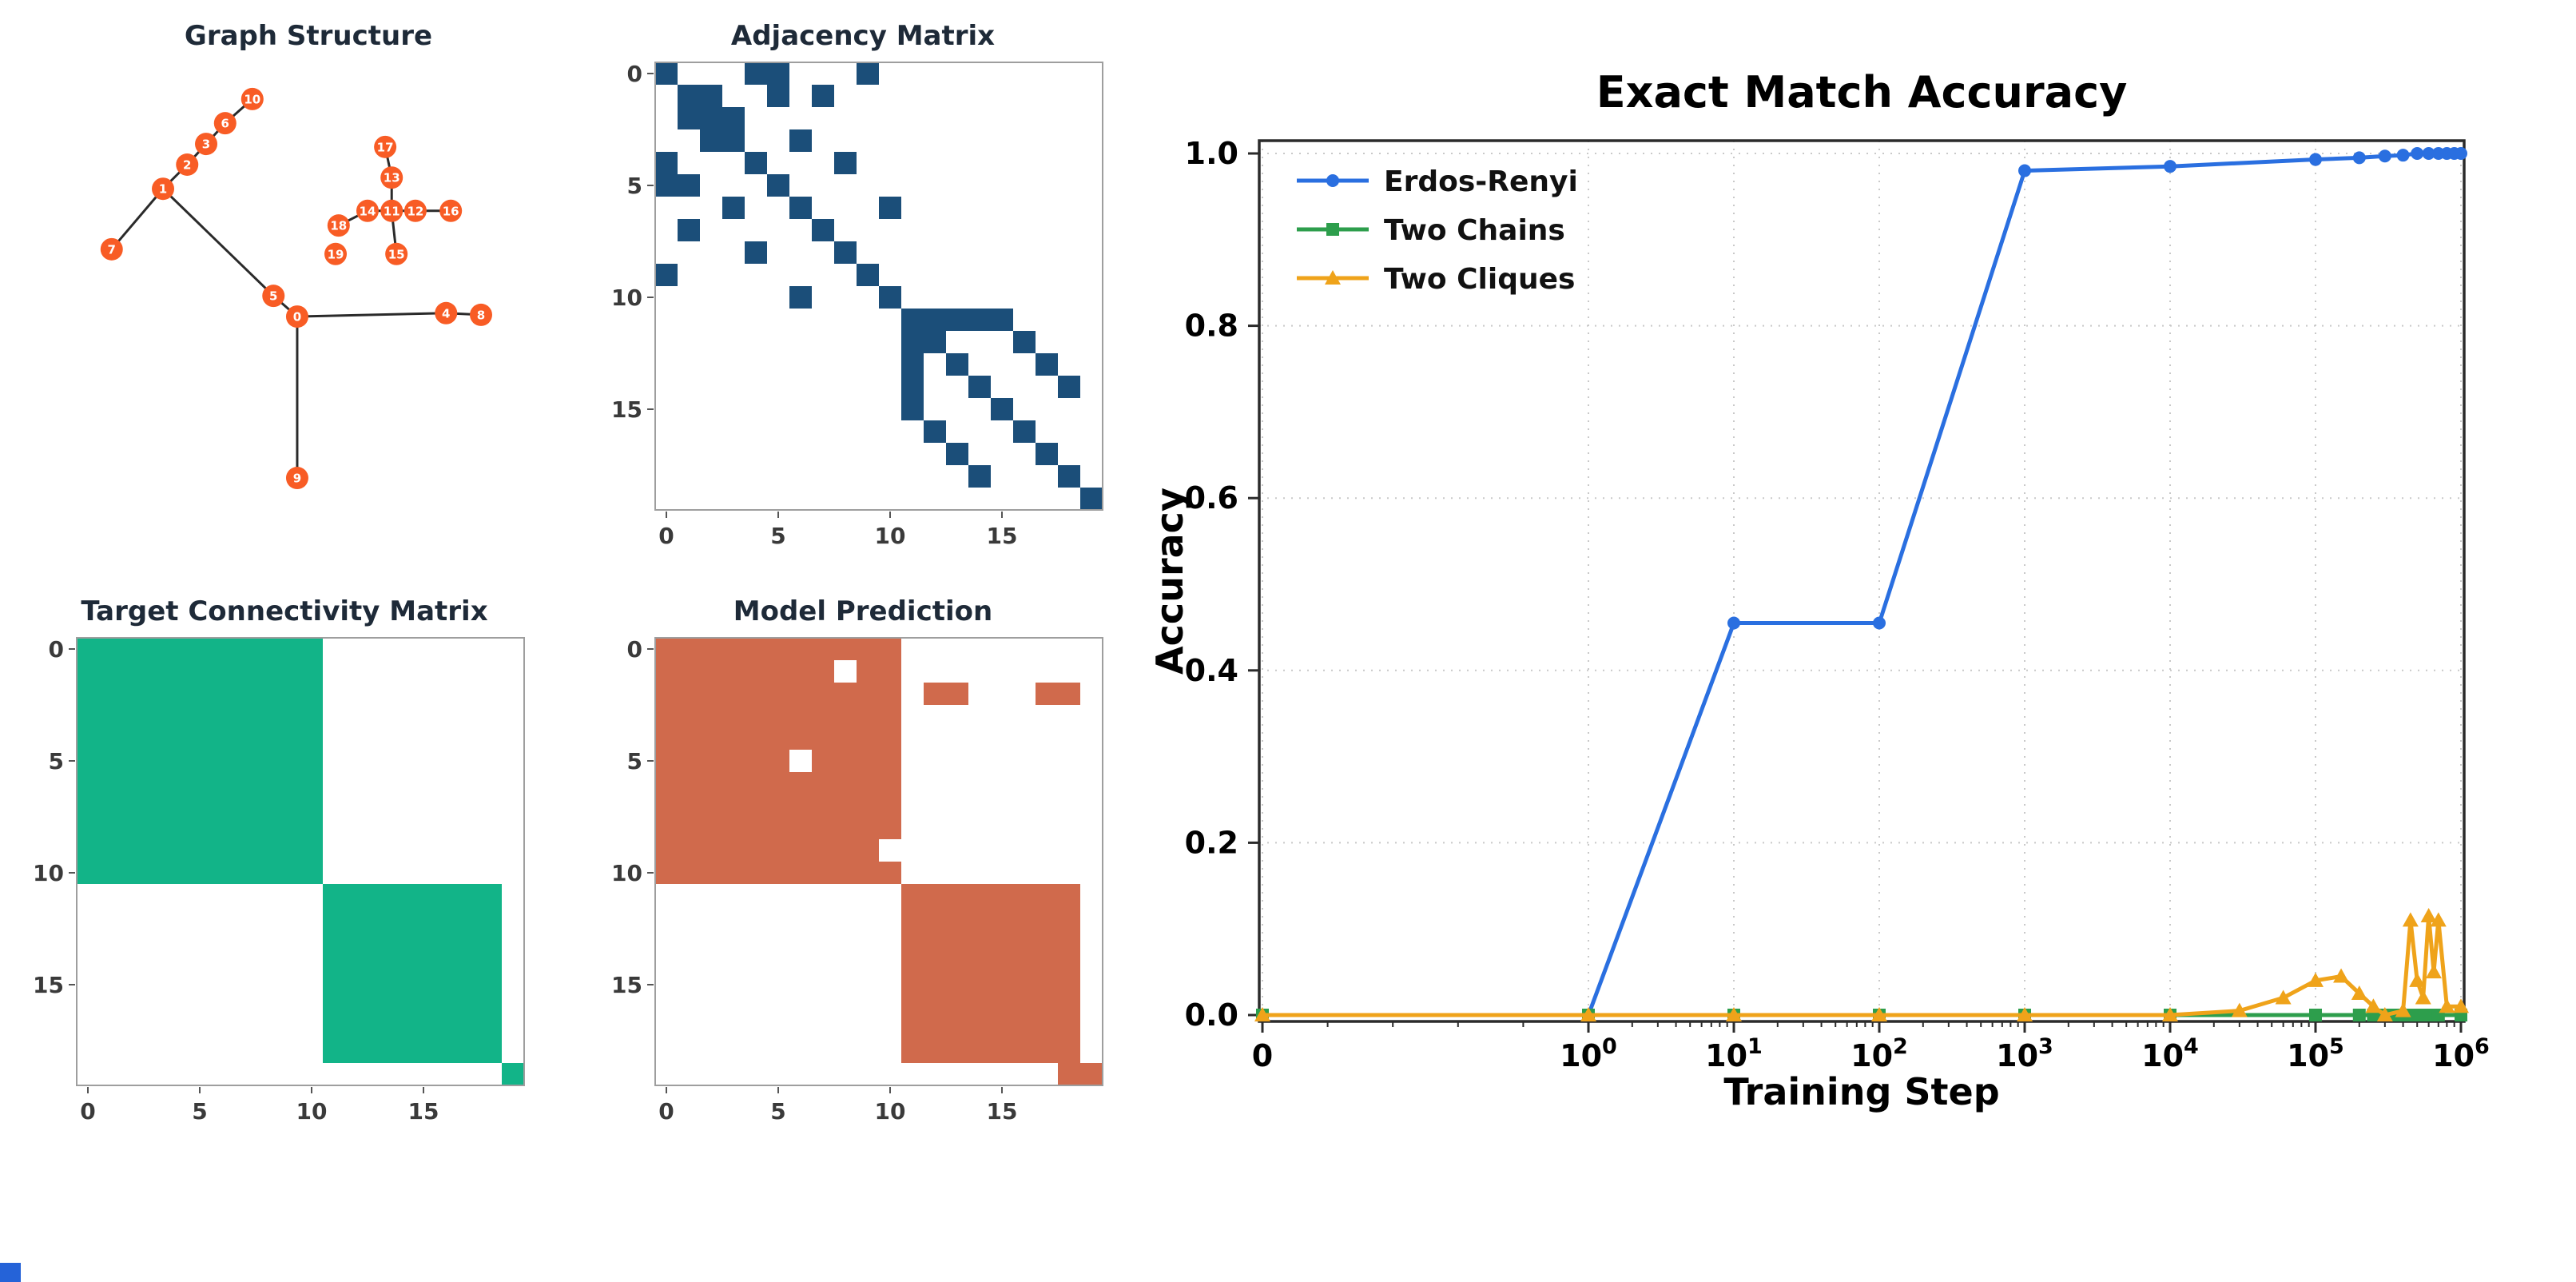  I want to click on svg-text: 9, so click(297, 479).